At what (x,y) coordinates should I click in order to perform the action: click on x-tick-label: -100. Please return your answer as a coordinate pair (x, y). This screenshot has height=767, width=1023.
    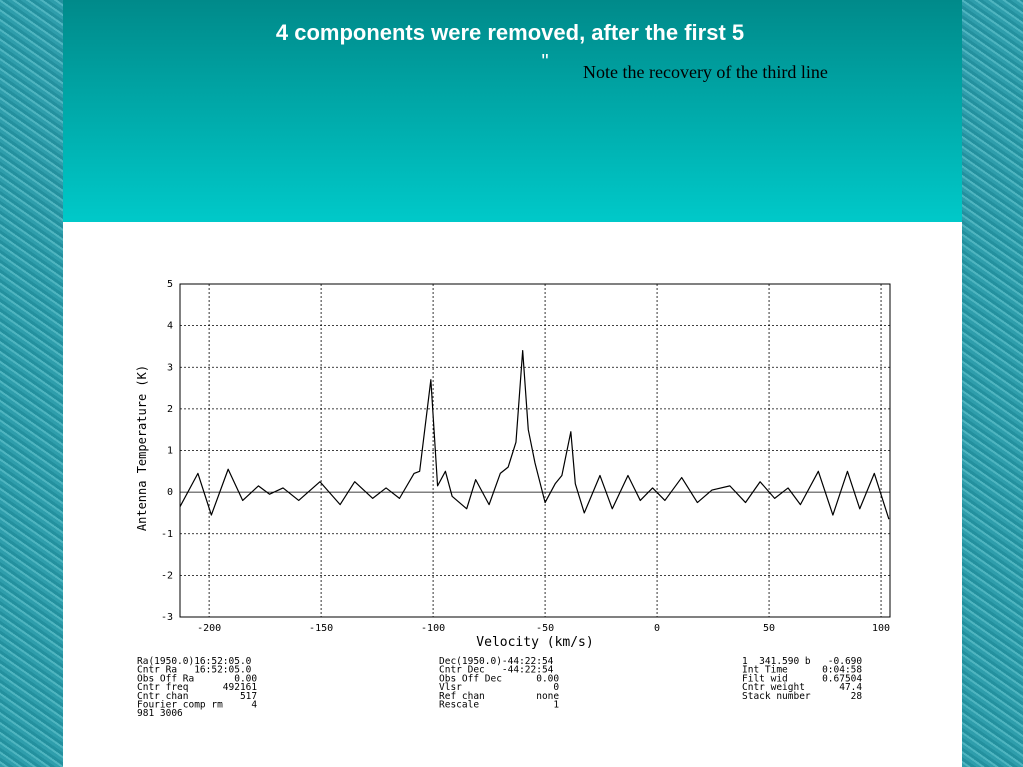
    Looking at the image, I should click on (433, 628).